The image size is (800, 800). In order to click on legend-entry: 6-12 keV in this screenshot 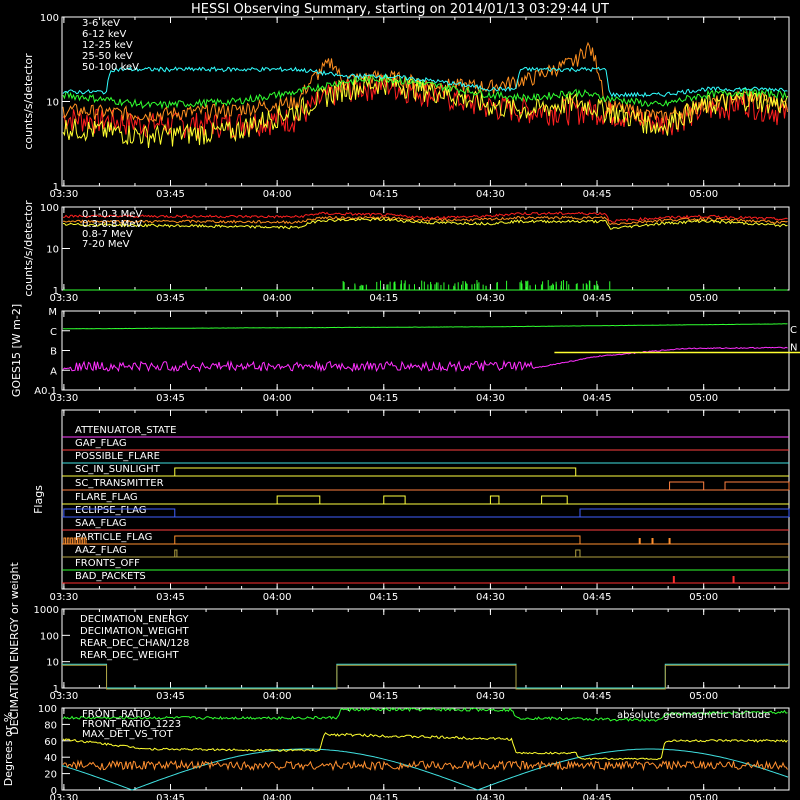, I will do `click(104, 34)`.